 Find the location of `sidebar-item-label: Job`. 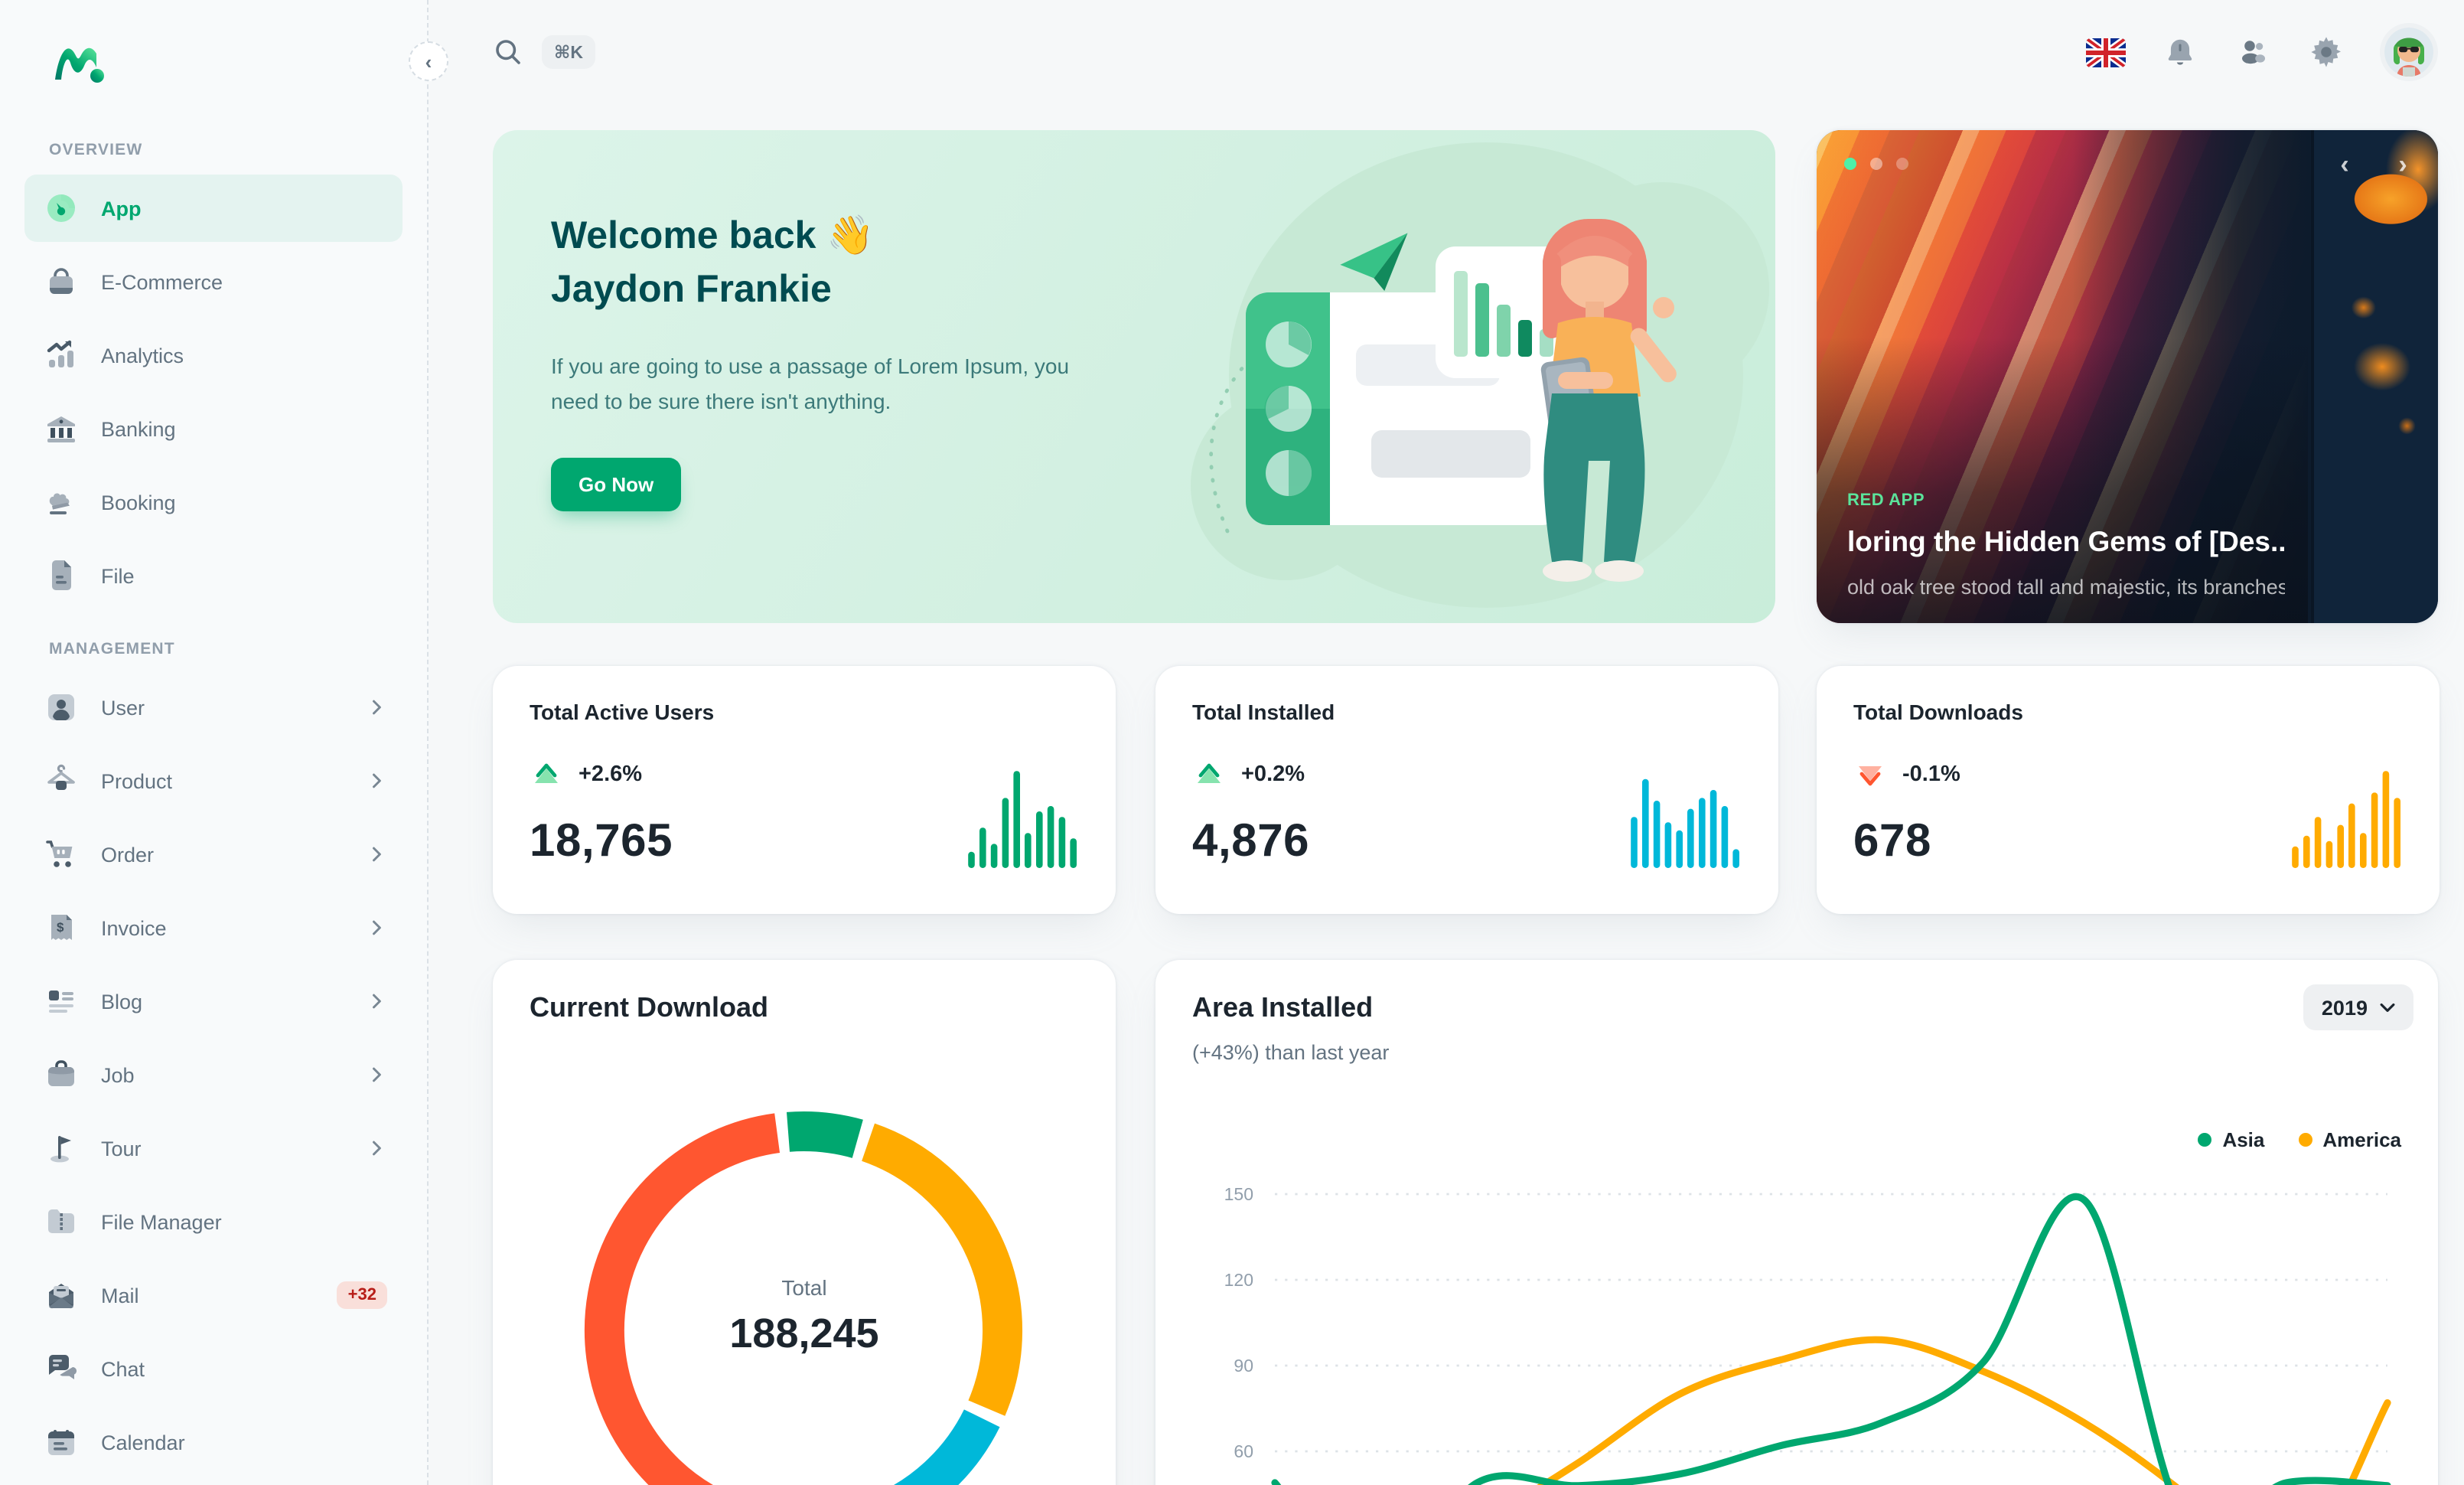

sidebar-item-label: Job is located at coordinates (118, 1074).